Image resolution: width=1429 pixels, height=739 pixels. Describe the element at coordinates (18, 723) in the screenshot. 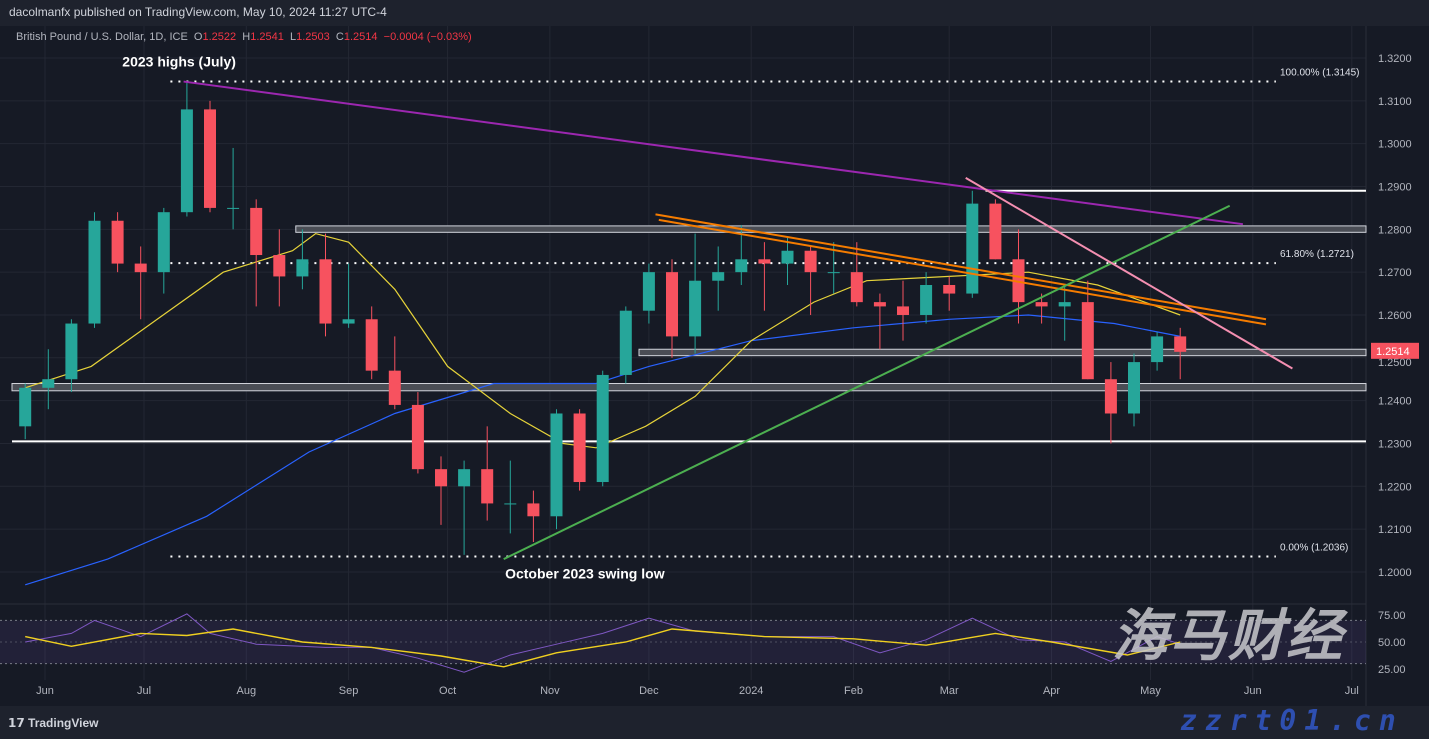

I see `tv-logo-icon: 𝟭𝟳` at that location.